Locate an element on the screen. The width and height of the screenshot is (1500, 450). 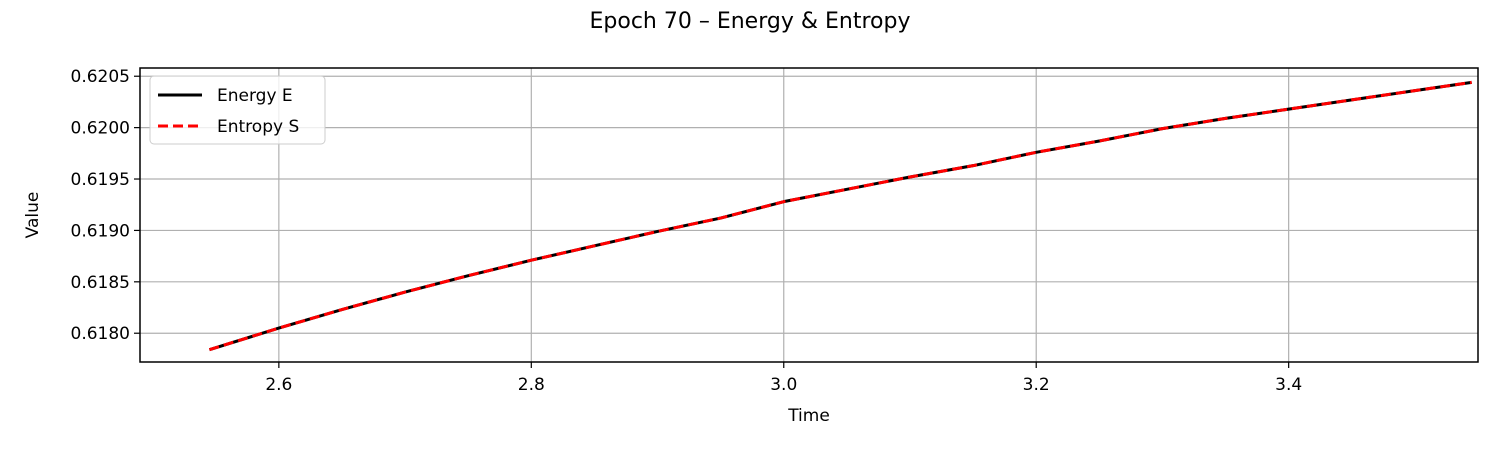
x-tick-label: 2.6 is located at coordinates (278, 385).